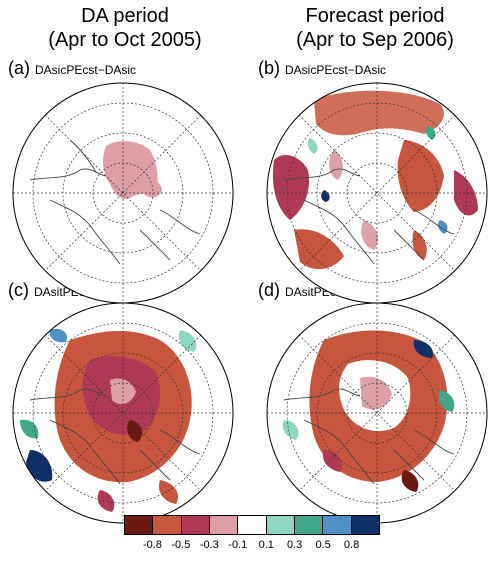  Describe the element at coordinates (125, 40) in the screenshot. I see `column-title-line2: (Apr to Oct 2005)` at that location.